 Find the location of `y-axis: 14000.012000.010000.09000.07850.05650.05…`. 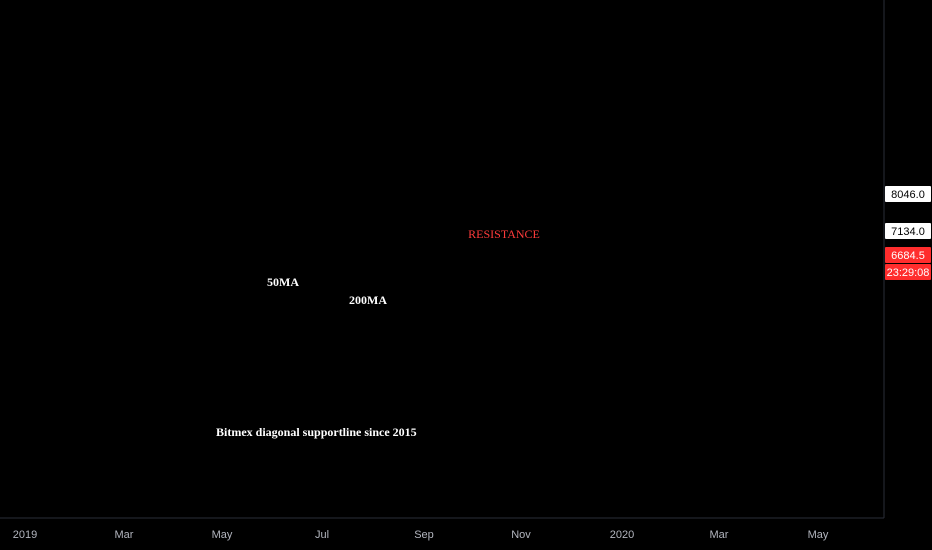

y-axis: 14000.012000.010000.09000.07850.05650.05… is located at coordinates (884, 259).